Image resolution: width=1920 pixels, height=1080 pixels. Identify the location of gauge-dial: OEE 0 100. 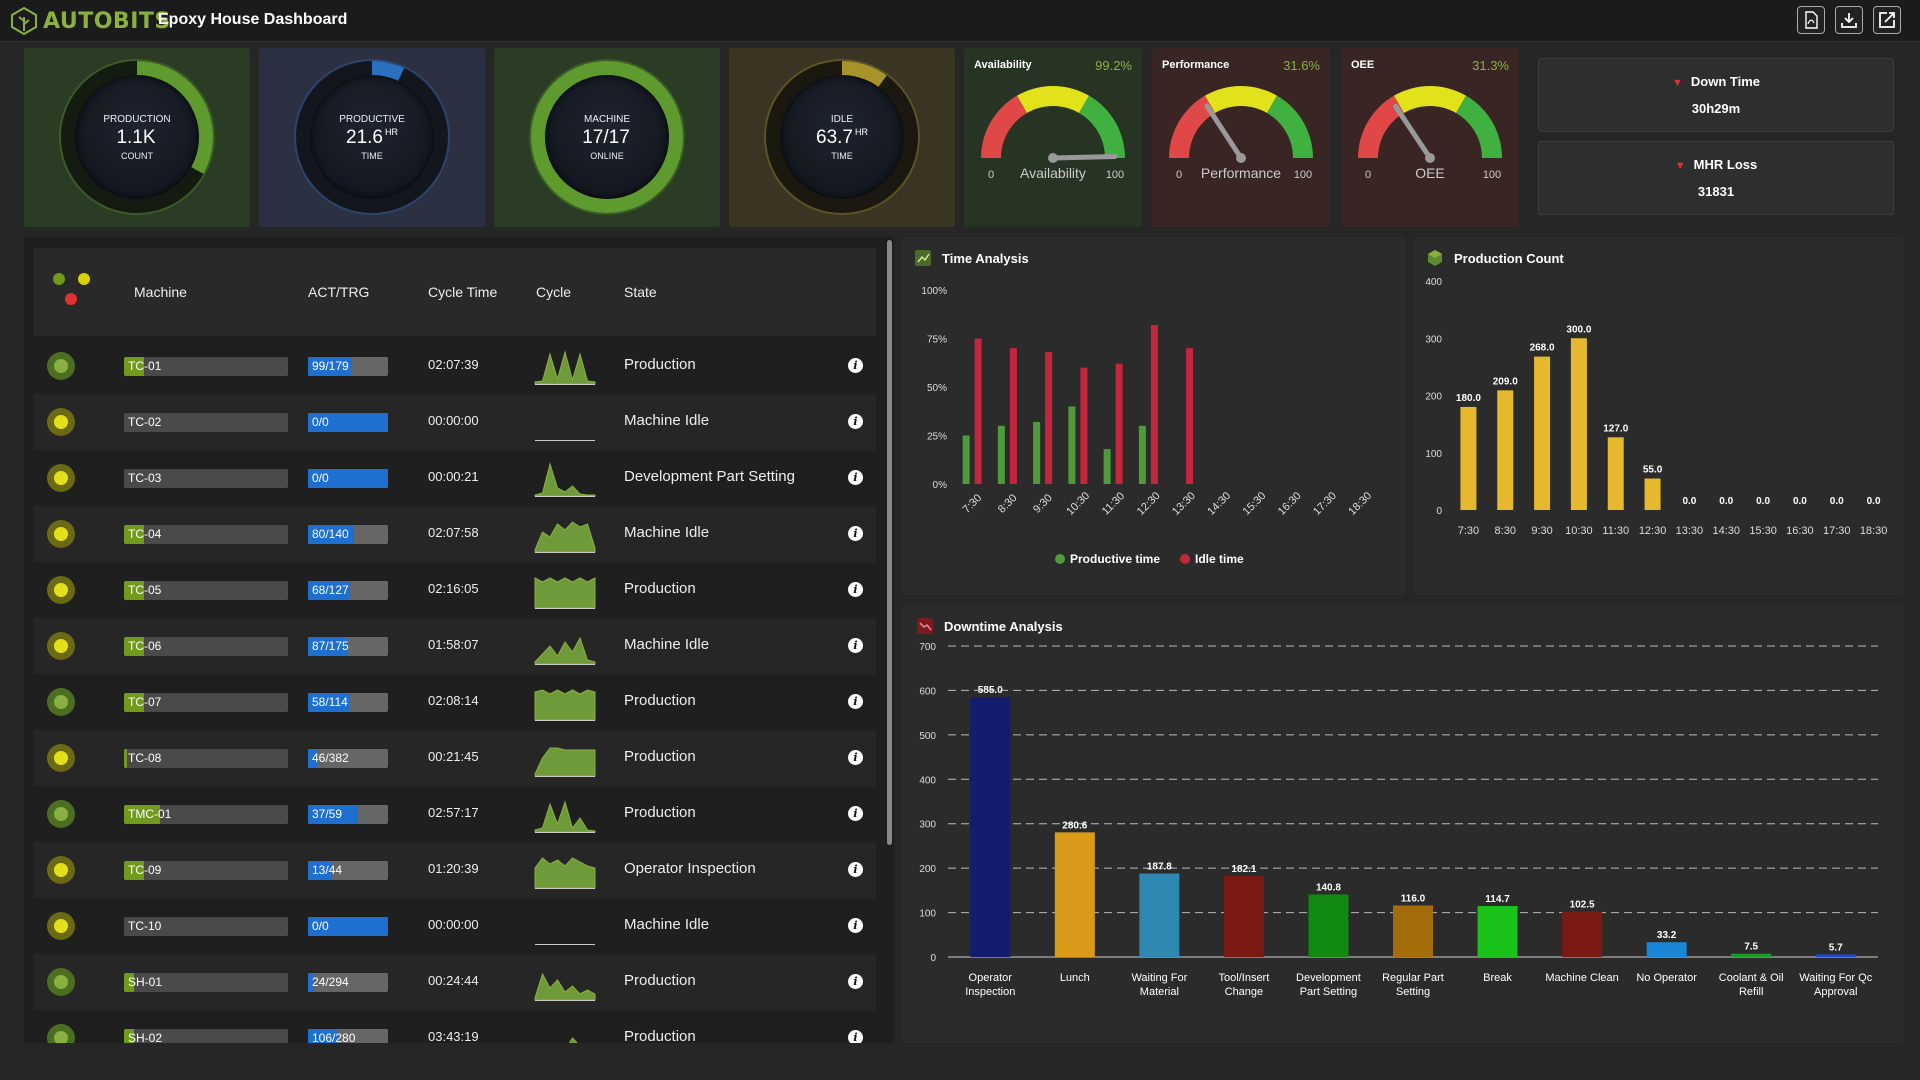
(1430, 133).